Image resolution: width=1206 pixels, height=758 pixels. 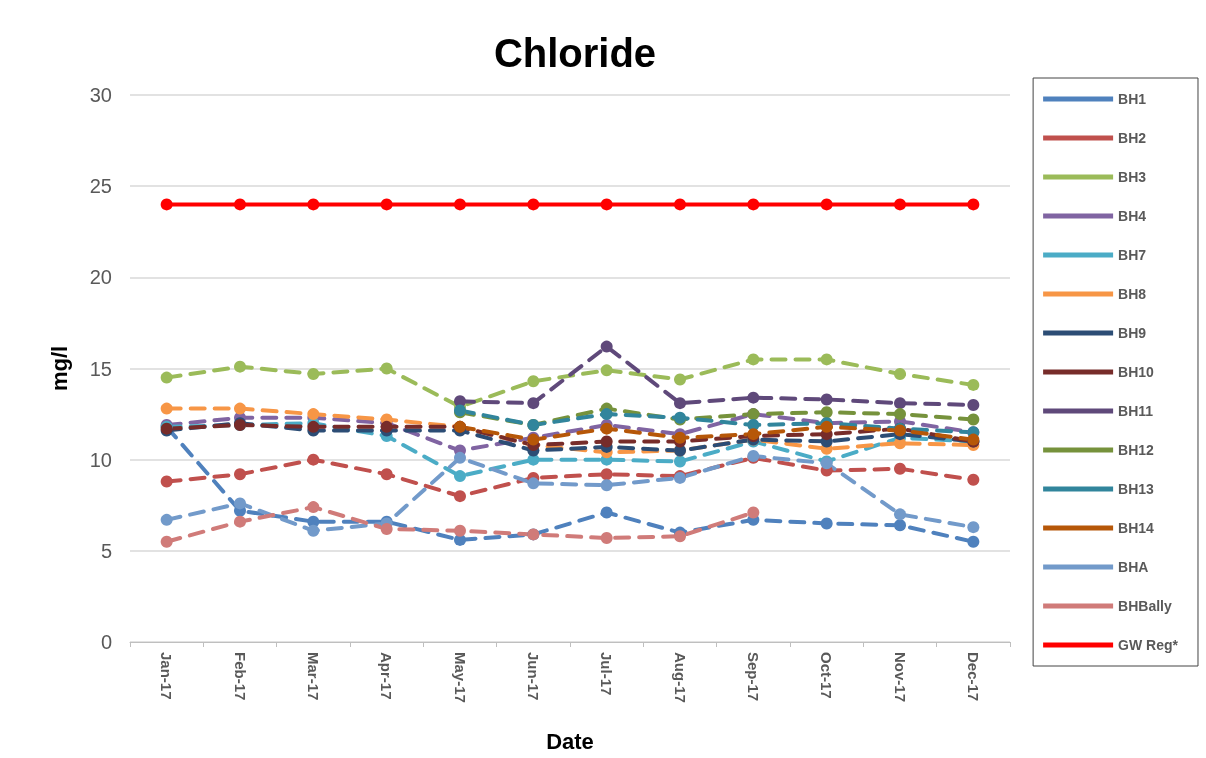 What do you see at coordinates (1132, 333) in the screenshot?
I see `legend-label: BH9` at bounding box center [1132, 333].